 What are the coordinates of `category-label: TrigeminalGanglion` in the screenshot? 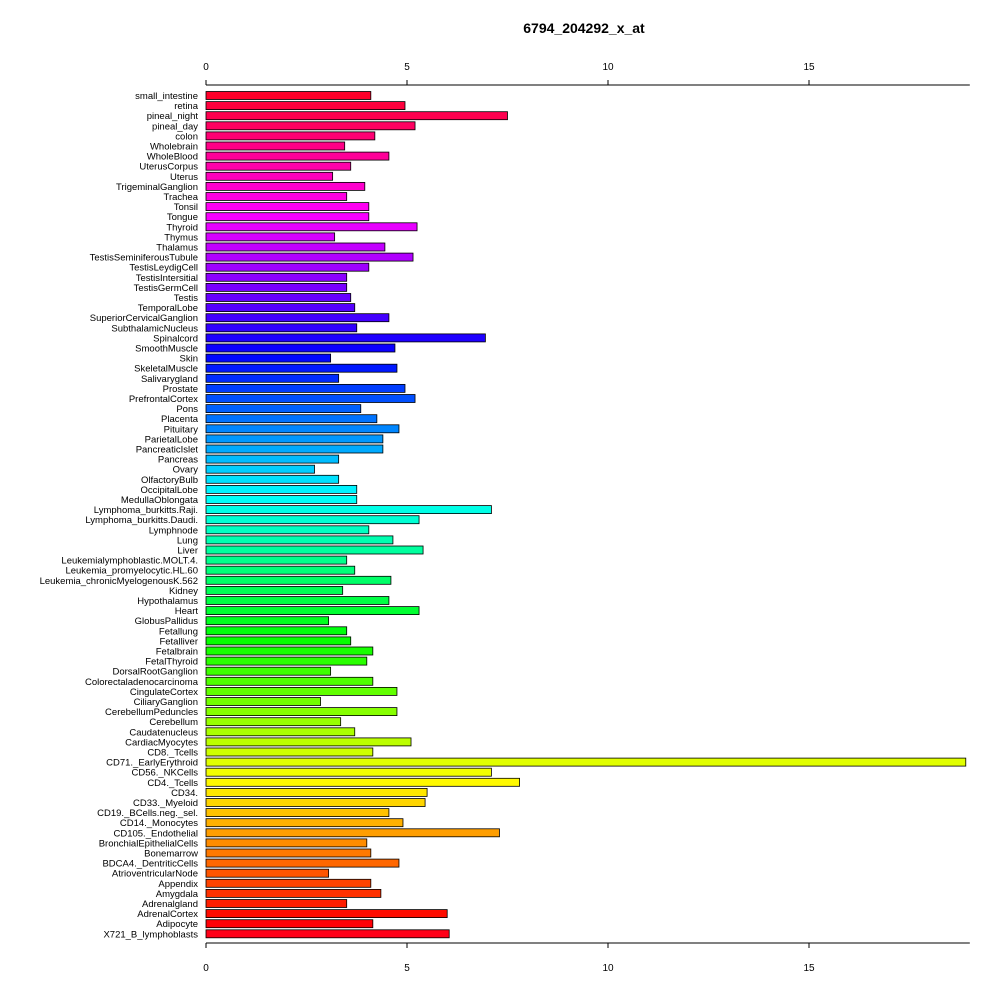 It's located at (157, 187).